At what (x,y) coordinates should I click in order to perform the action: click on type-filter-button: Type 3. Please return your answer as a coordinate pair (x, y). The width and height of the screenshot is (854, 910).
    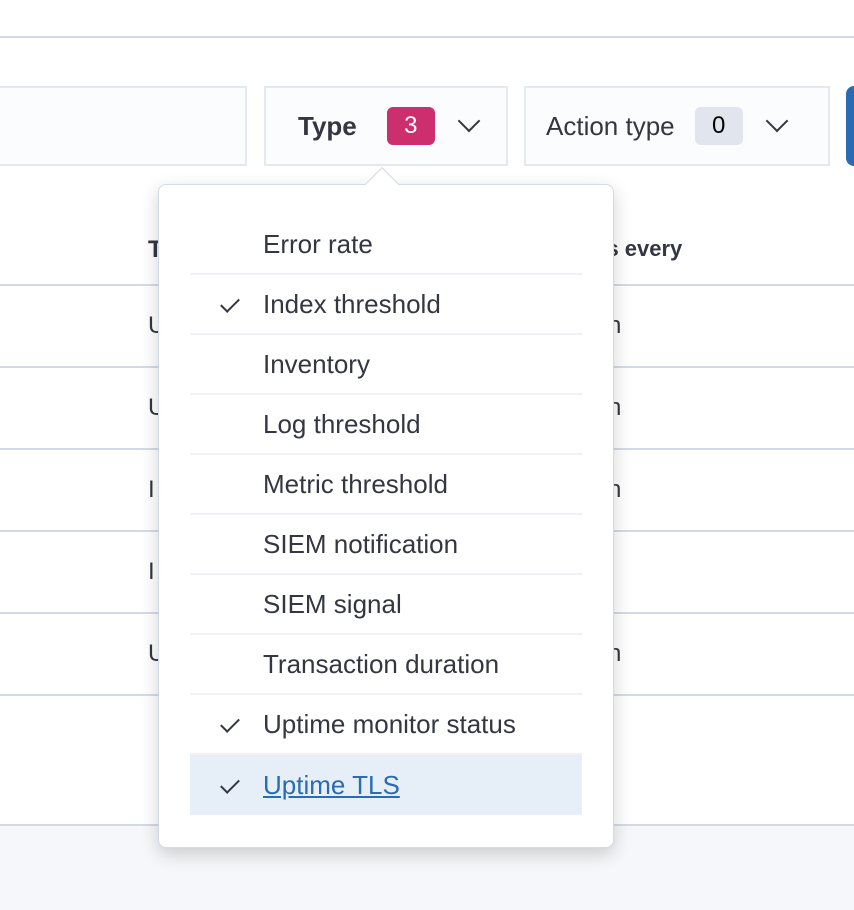
    Looking at the image, I should click on (386, 126).